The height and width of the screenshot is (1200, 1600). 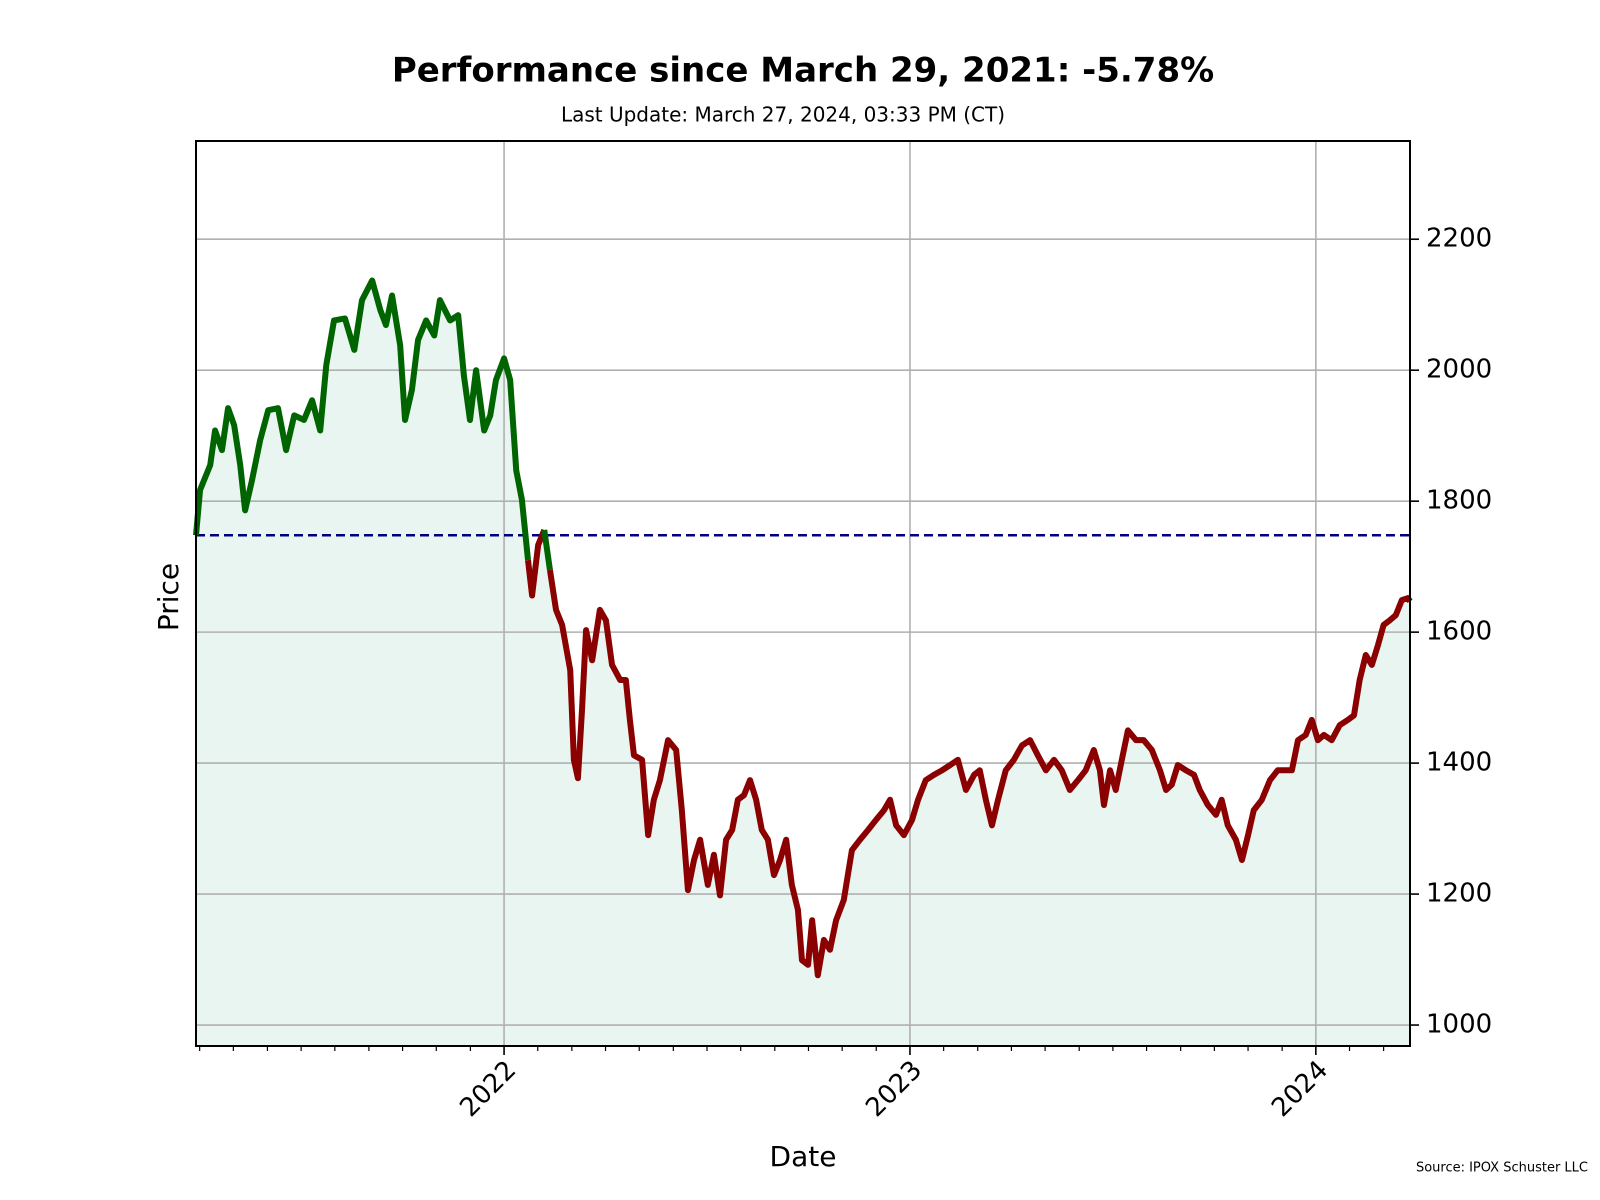 What do you see at coordinates (1459, 239) in the screenshot?
I see `y-tick-label: 2200` at bounding box center [1459, 239].